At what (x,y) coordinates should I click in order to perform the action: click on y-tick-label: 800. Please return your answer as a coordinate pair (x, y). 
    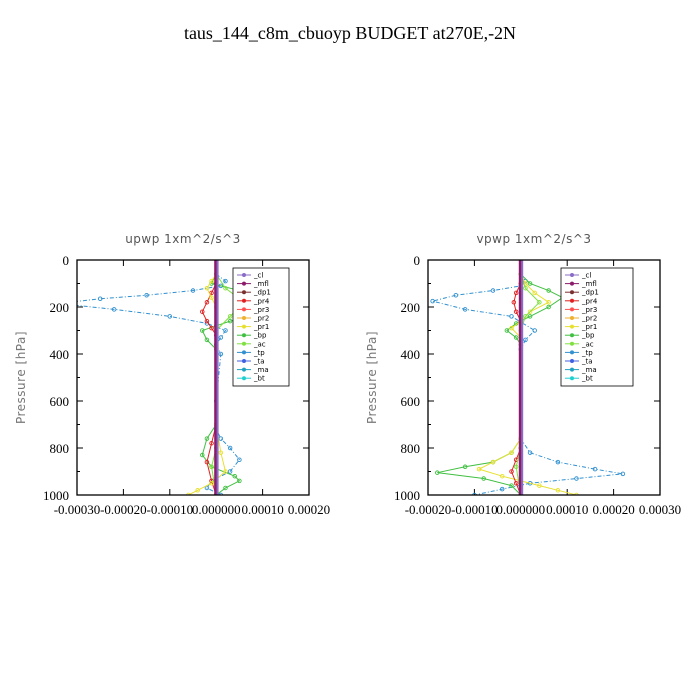
    Looking at the image, I should click on (60, 448).